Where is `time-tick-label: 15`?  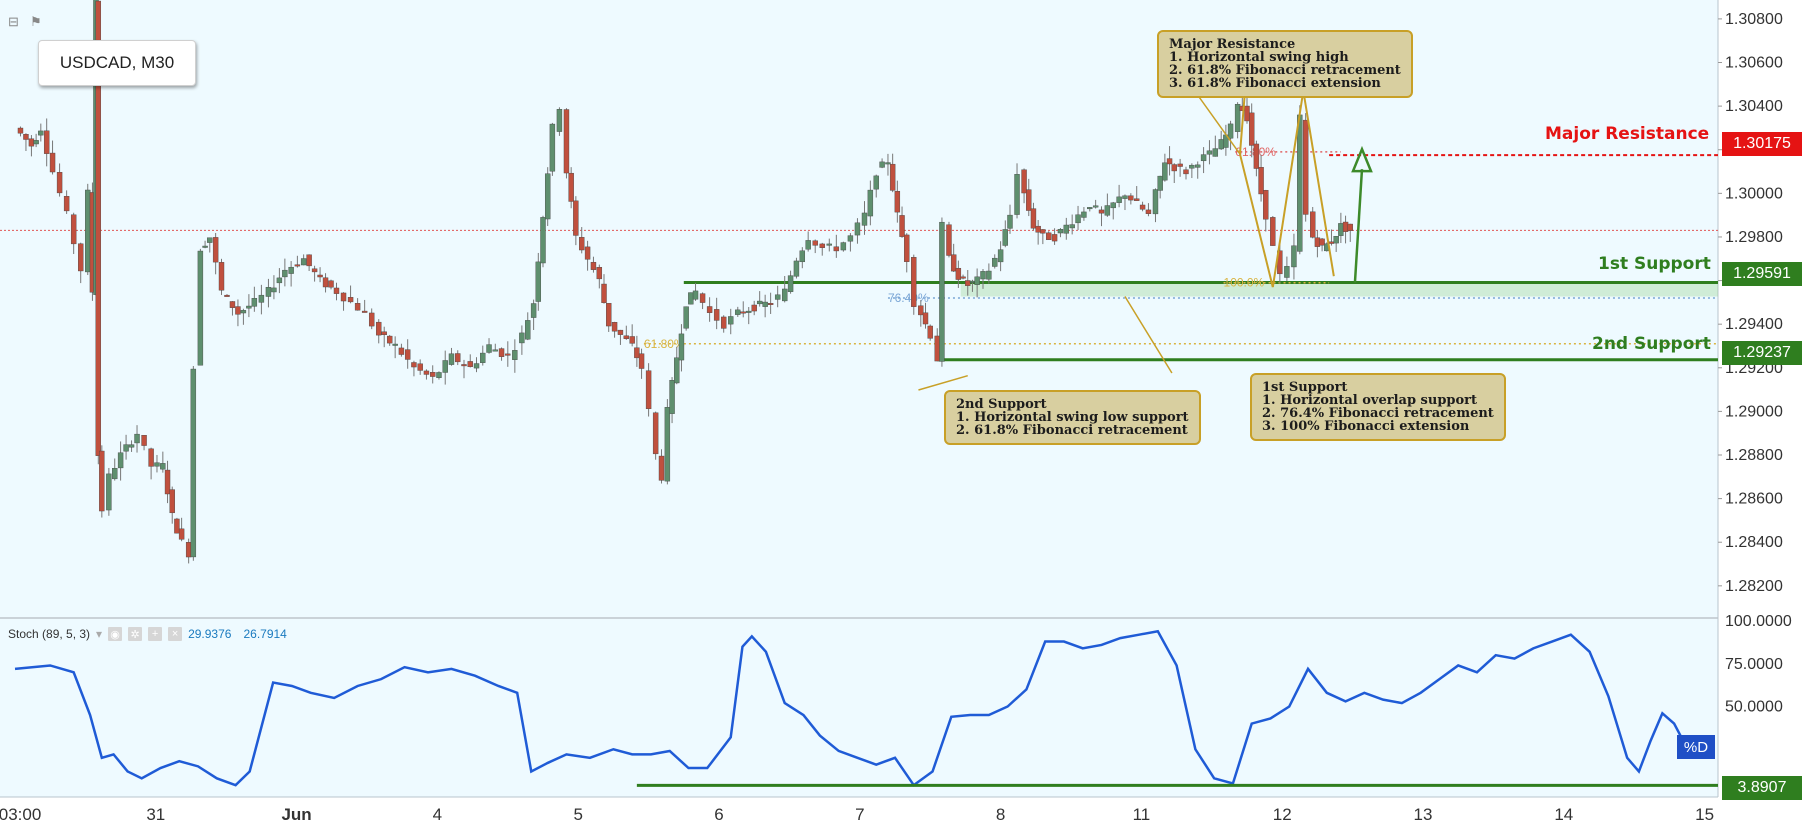 time-tick-label: 15 is located at coordinates (1704, 814).